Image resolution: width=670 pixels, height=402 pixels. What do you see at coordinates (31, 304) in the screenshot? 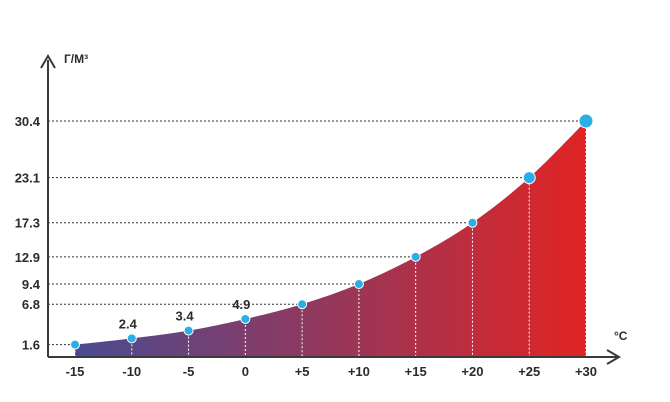
I see `y-tick-label: 6.8` at bounding box center [31, 304].